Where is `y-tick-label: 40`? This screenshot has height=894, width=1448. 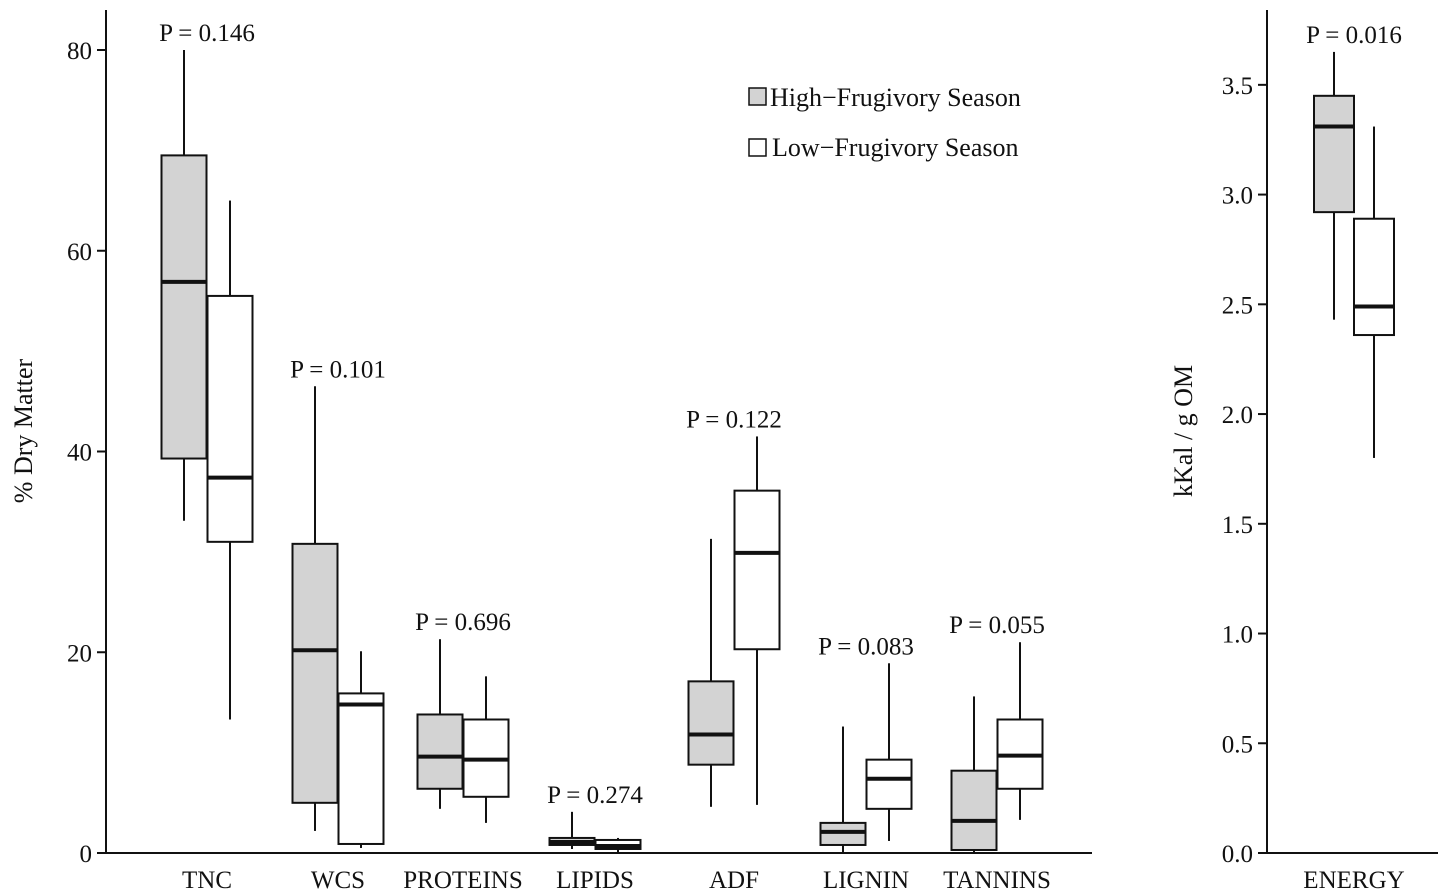
y-tick-label: 40 is located at coordinates (79, 453).